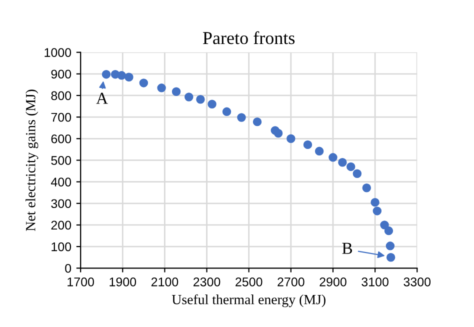 The height and width of the screenshot is (327, 474). I want to click on y-tick-label: 700, so click(61, 117).